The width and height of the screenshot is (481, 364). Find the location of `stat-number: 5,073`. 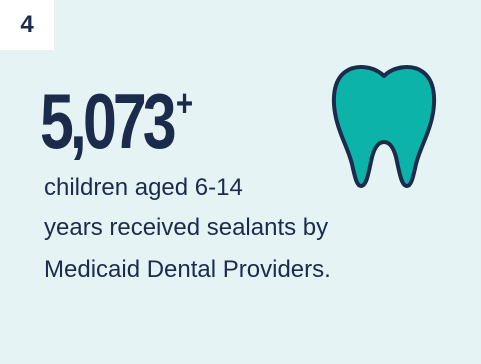

stat-number: 5,073 is located at coordinates (108, 121).